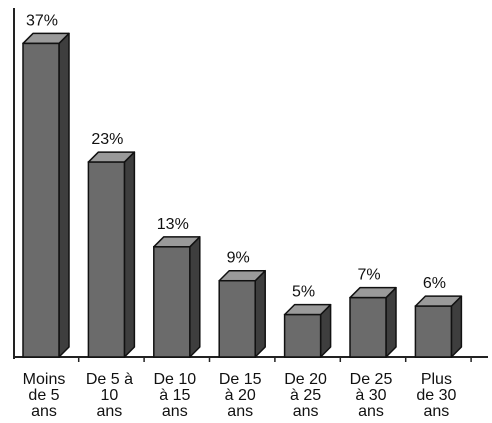 The height and width of the screenshot is (423, 492). Describe the element at coordinates (240, 395) in the screenshot. I see `x-tick-label: à 20` at that location.